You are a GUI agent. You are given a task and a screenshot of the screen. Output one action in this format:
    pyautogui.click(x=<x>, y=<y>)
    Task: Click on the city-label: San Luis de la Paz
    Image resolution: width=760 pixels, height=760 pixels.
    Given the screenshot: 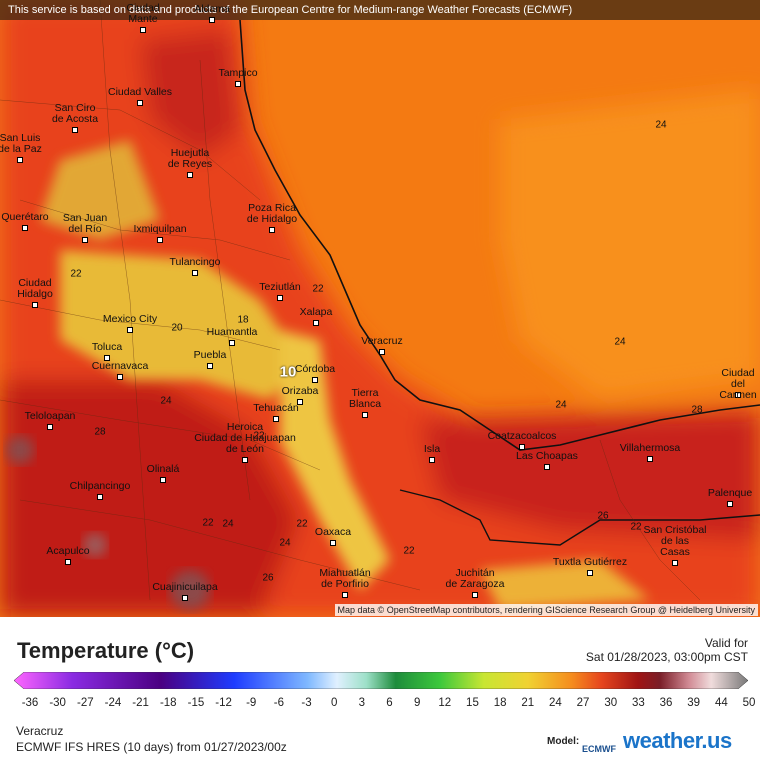 What is the action you would take?
    pyautogui.click(x=21, y=143)
    